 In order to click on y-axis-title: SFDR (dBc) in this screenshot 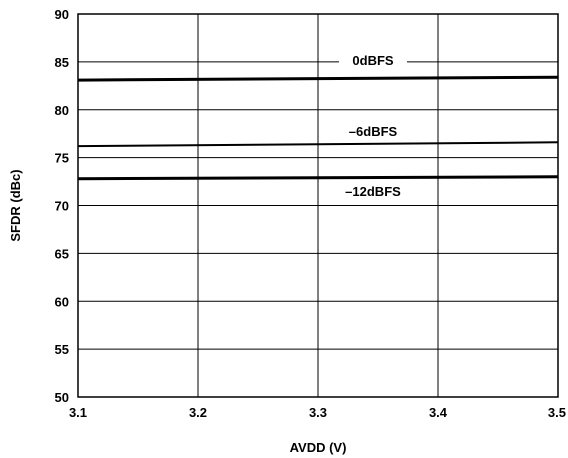, I will do `click(15, 205)`.